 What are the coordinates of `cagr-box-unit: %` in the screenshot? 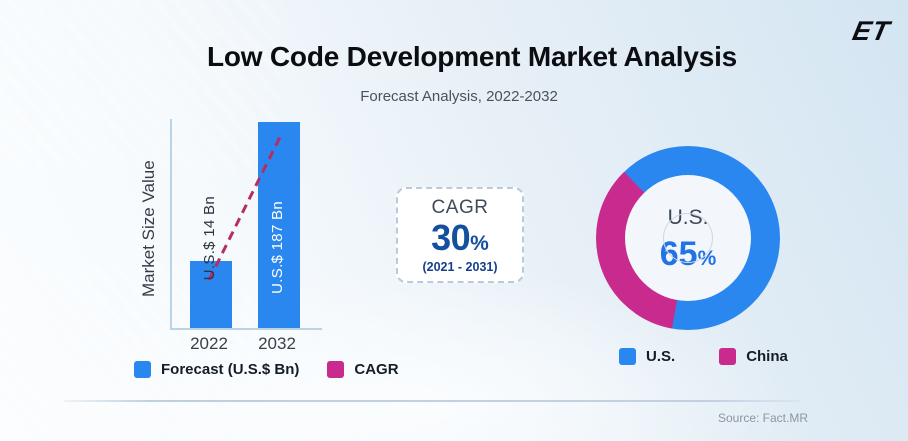 It's located at (479, 243).